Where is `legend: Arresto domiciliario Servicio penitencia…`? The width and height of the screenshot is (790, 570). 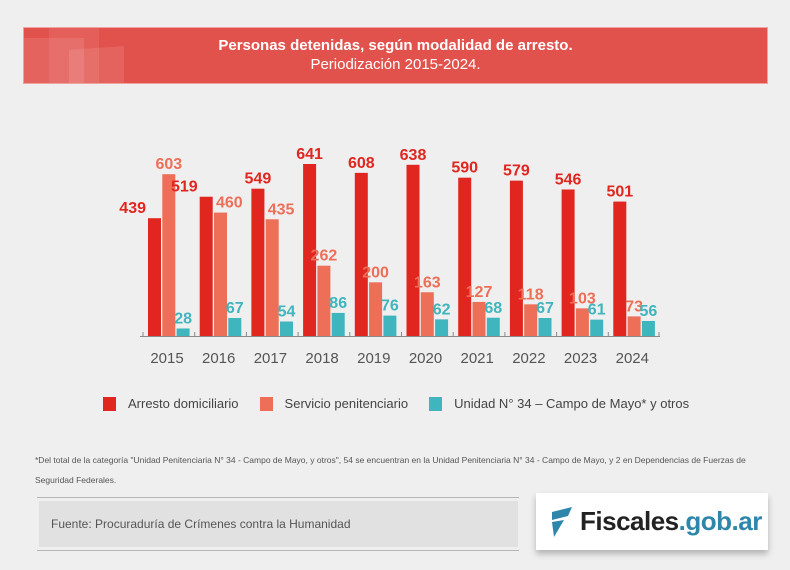 legend: Arresto domiciliario Servicio penitencia… is located at coordinates (406, 403).